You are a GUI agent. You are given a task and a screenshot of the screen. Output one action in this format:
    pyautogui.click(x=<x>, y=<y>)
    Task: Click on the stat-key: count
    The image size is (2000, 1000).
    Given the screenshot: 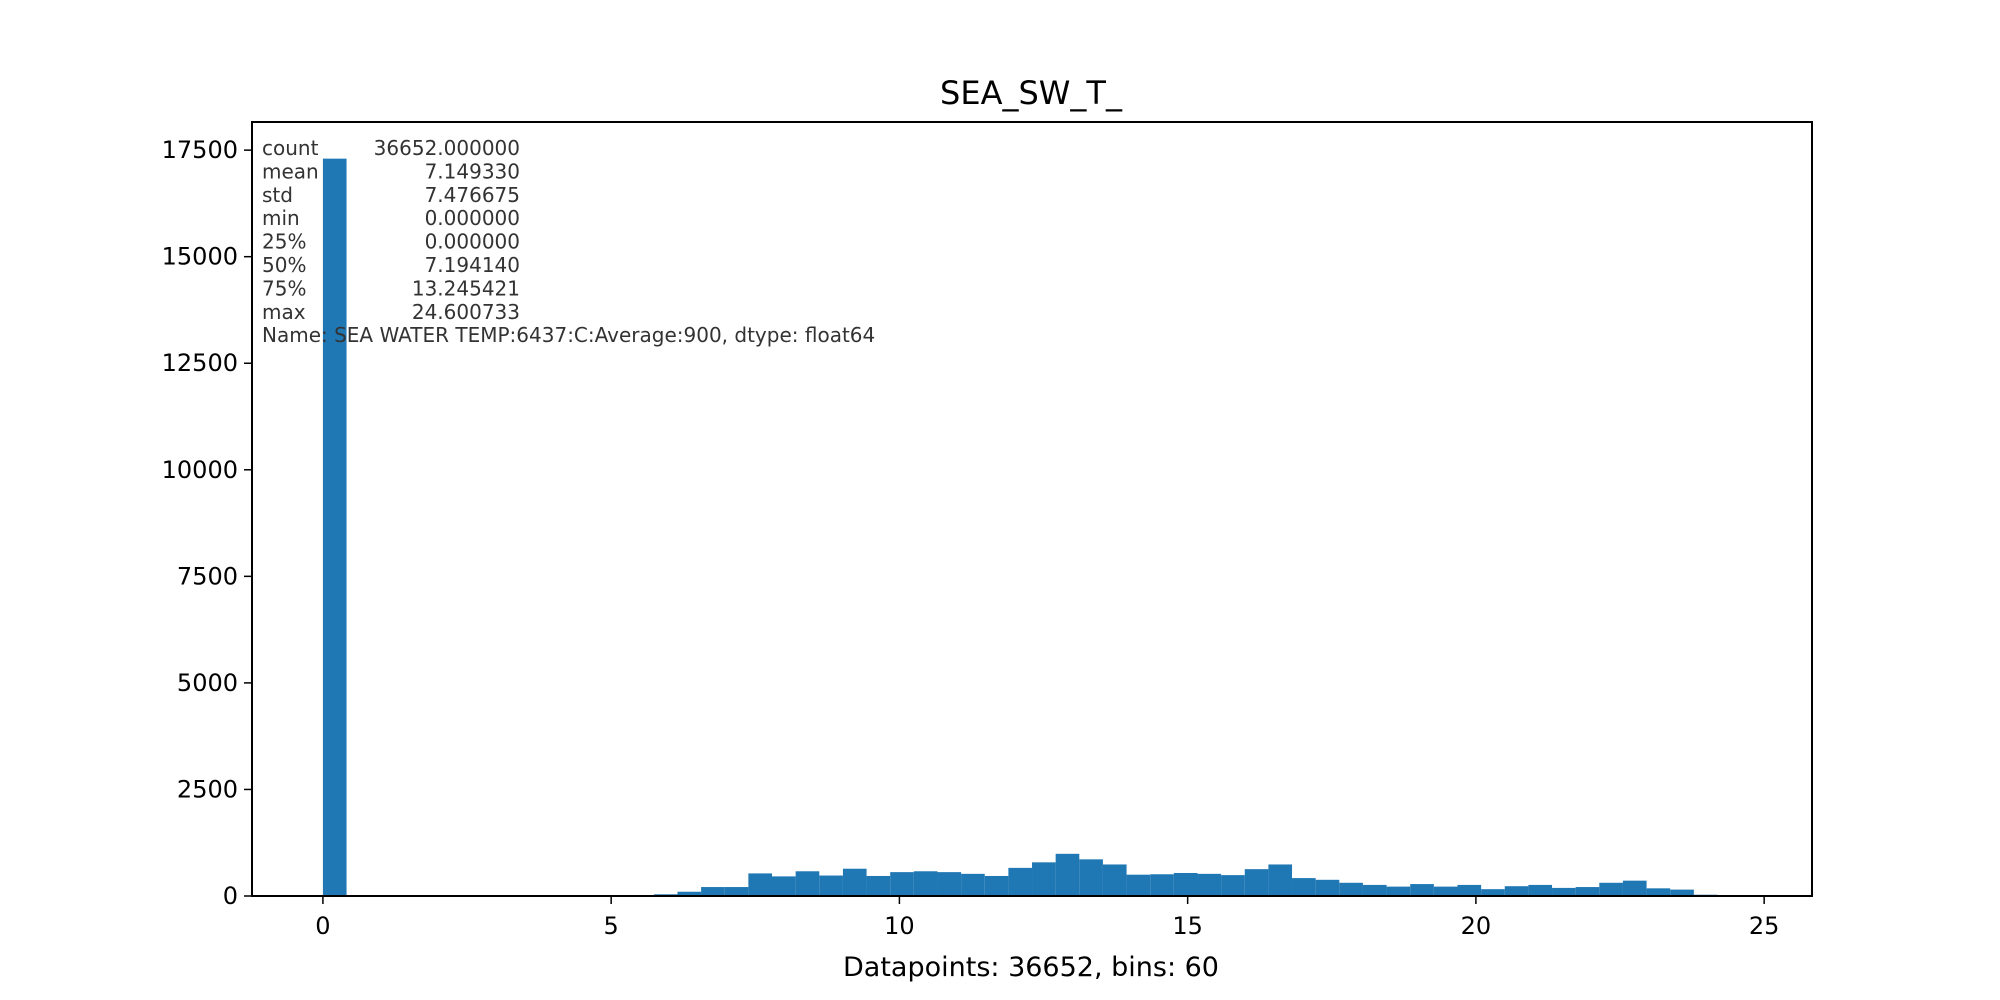 What is the action you would take?
    pyautogui.click(x=290, y=148)
    